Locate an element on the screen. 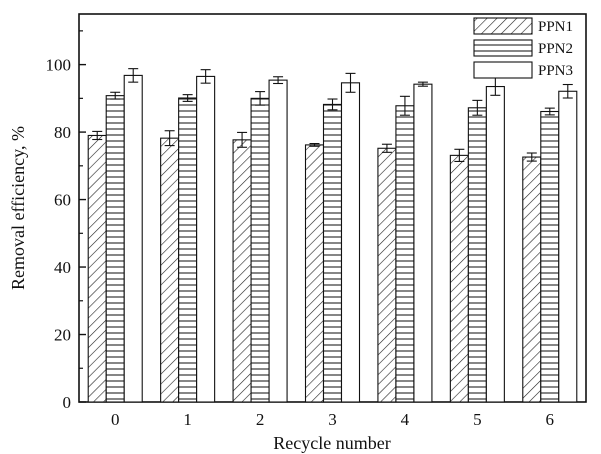 Image resolution: width=601 pixels, height=454 pixels. x-tick-label: 4 is located at coordinates (405, 419).